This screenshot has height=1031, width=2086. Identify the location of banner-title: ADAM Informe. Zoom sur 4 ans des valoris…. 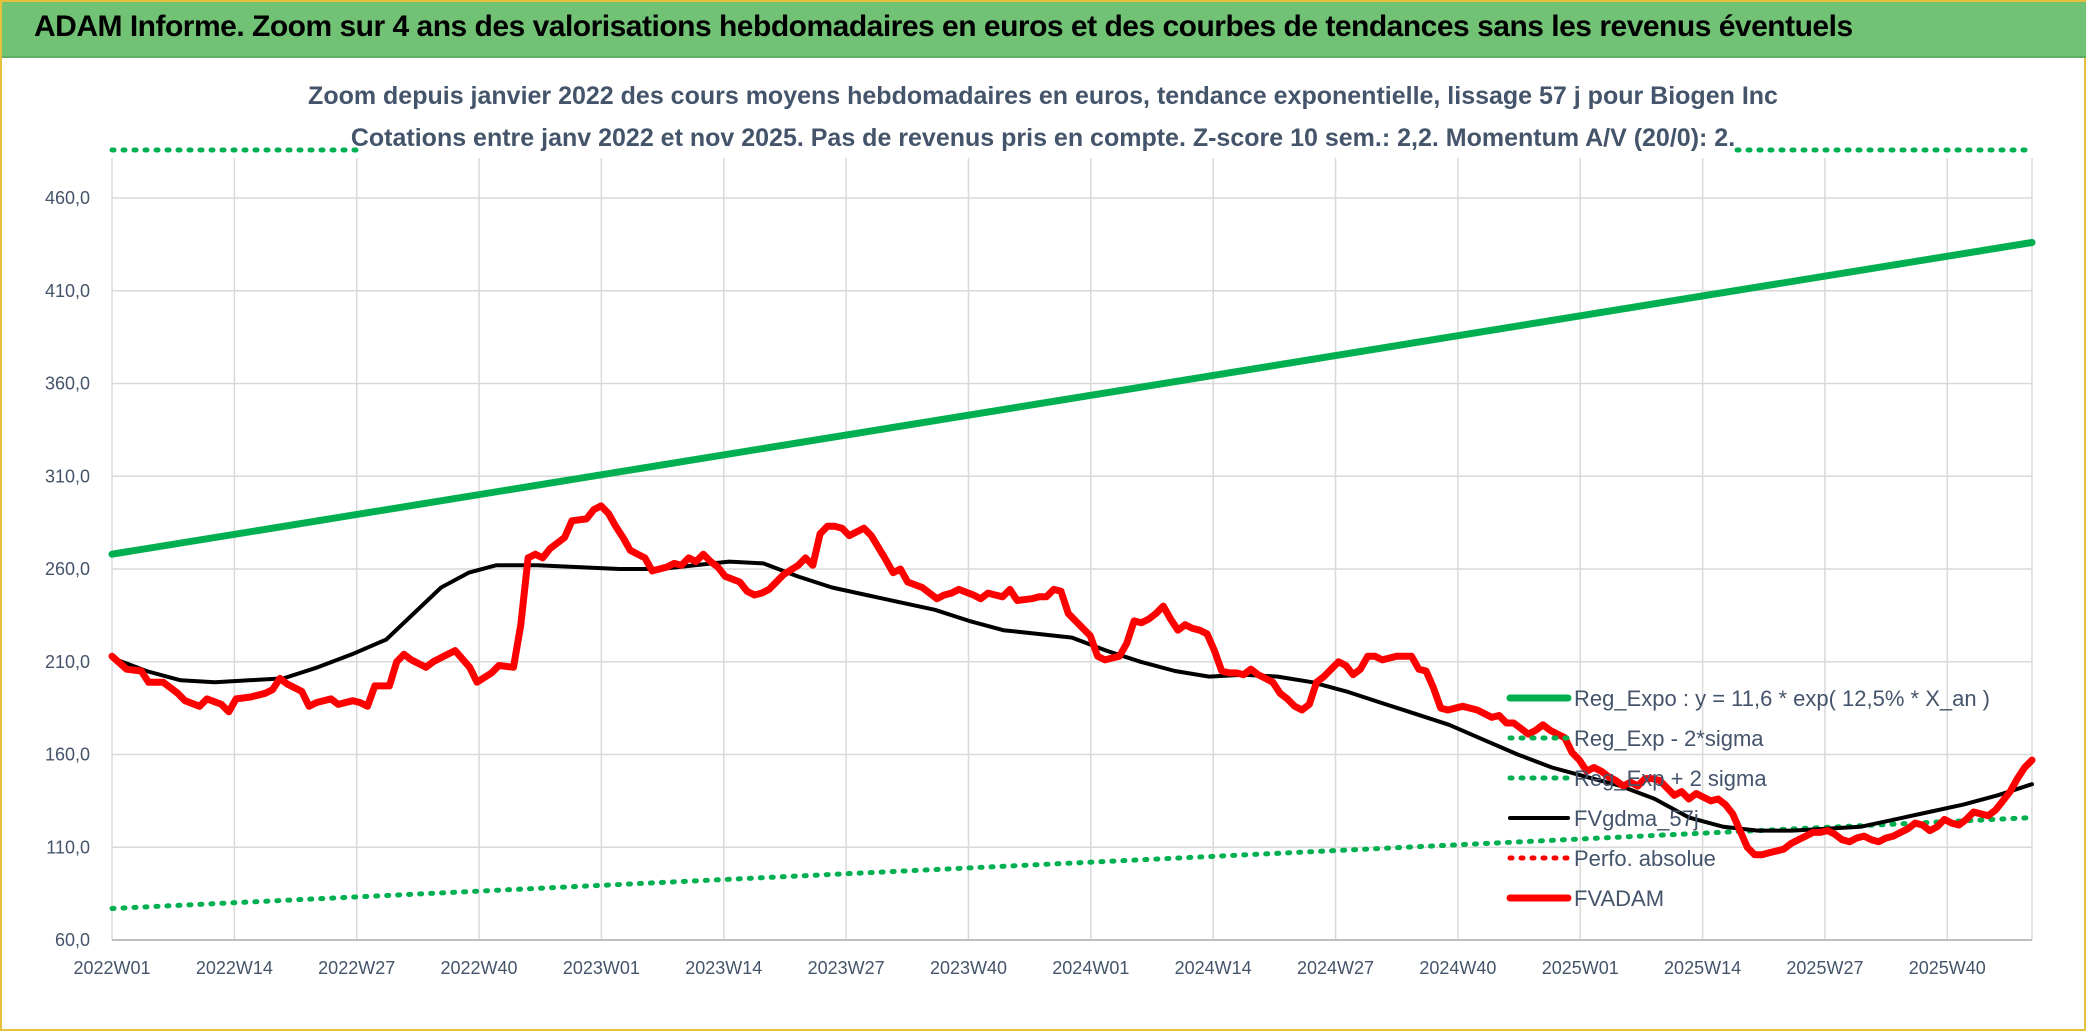
(943, 26).